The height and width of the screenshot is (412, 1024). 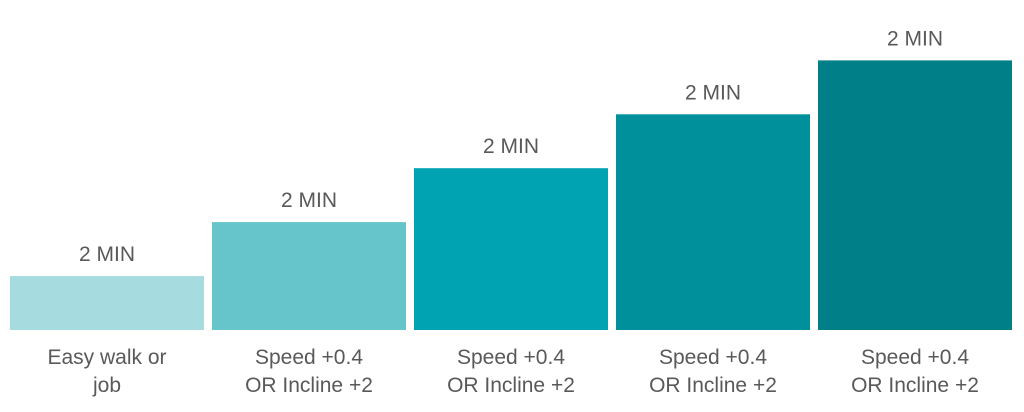 What do you see at coordinates (106, 385) in the screenshot?
I see `category-label-line: job` at bounding box center [106, 385].